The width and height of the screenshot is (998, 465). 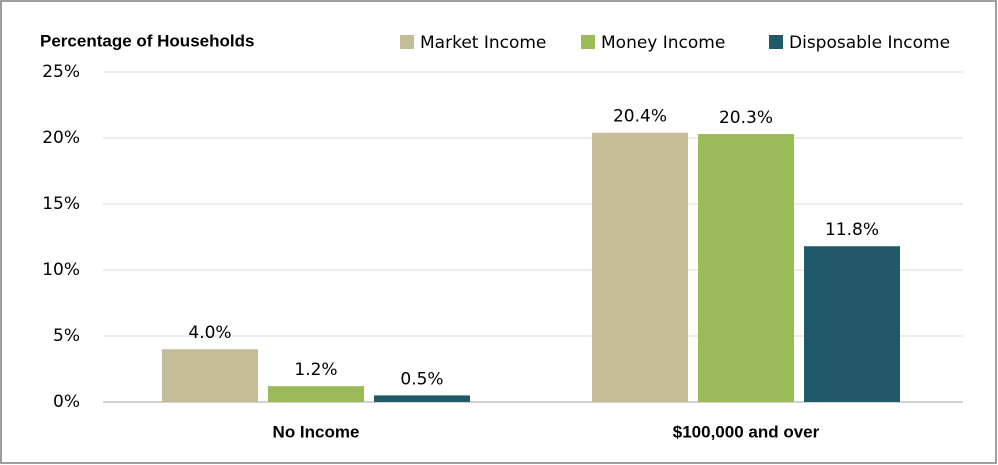 I want to click on x-tick-label: No Income, so click(x=316, y=431).